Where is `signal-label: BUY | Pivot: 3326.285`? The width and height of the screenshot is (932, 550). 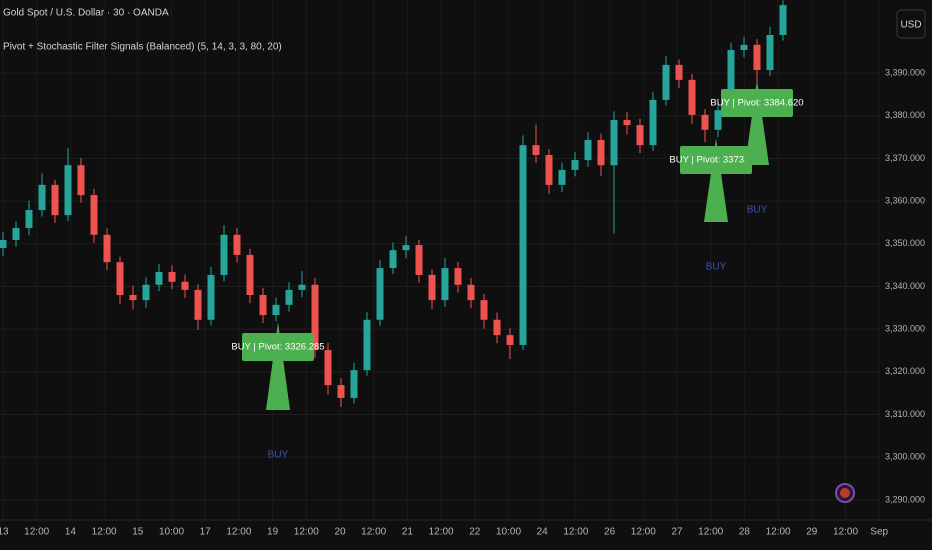
signal-label: BUY | Pivot: 3326.285 is located at coordinates (277, 347).